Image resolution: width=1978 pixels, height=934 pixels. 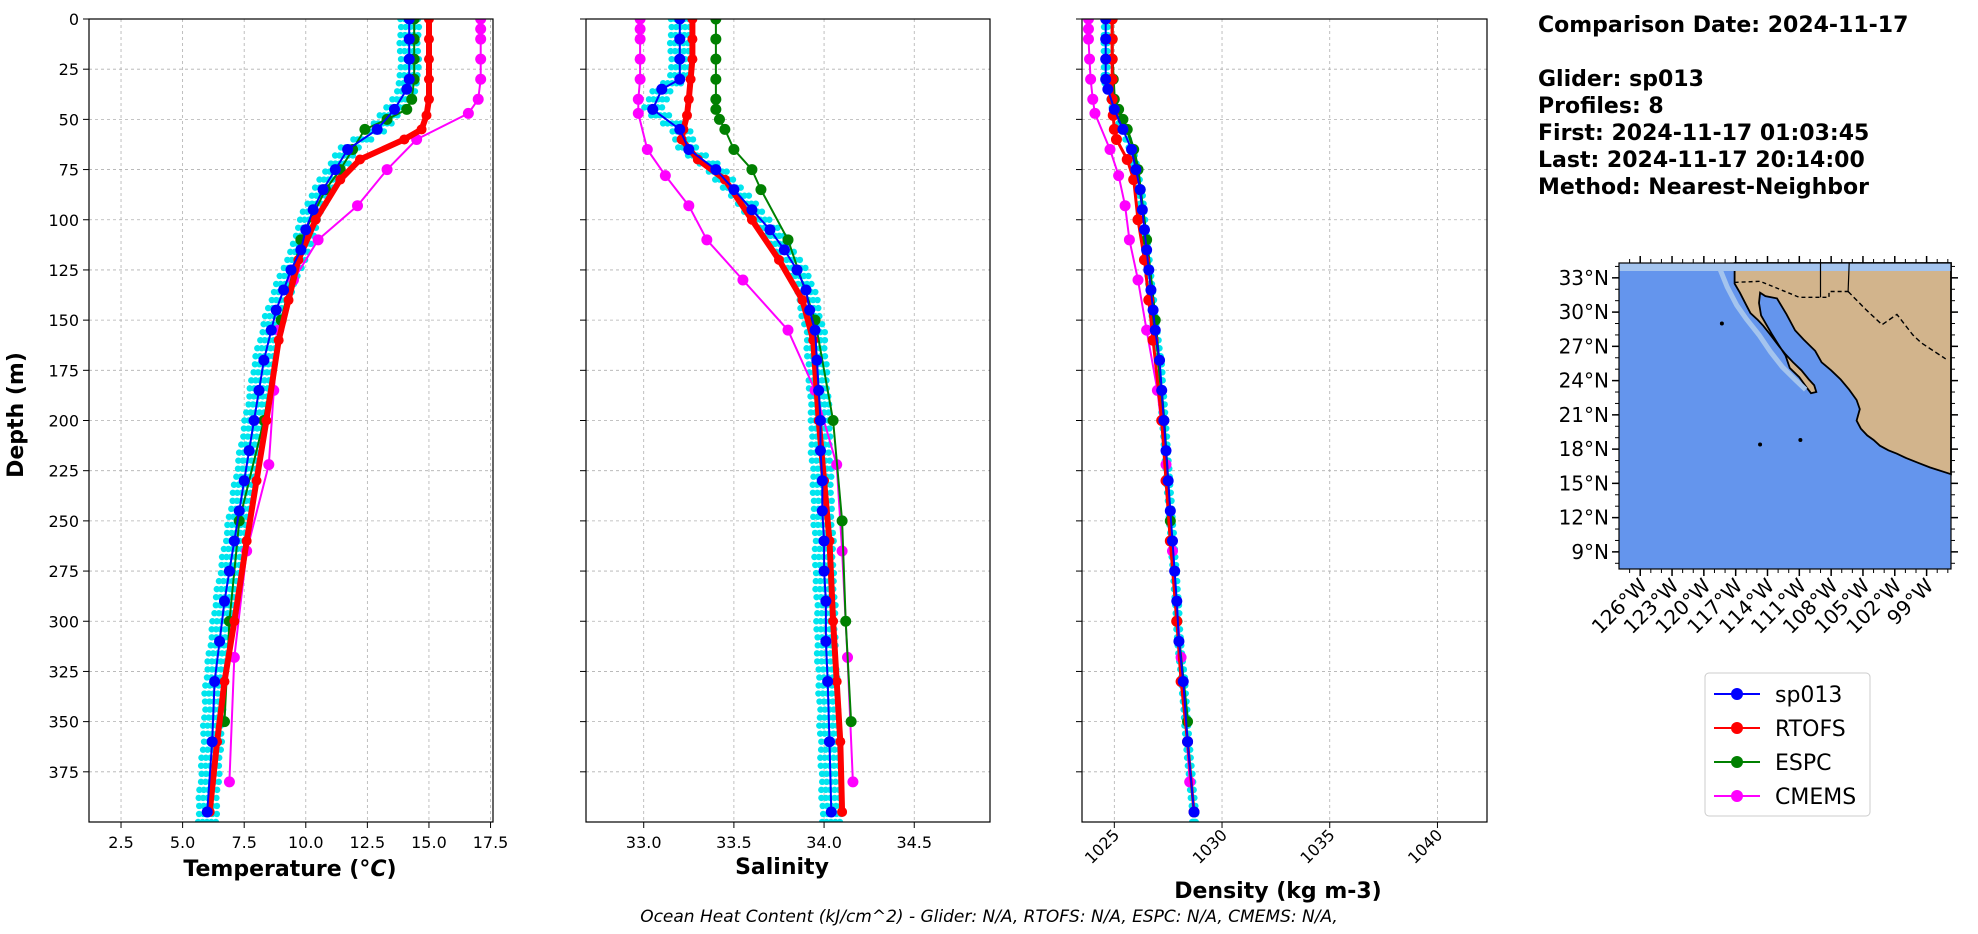 What do you see at coordinates (1723, 25) in the screenshot?
I see `comparison-date: Comparison Date: 2024-11-17` at bounding box center [1723, 25].